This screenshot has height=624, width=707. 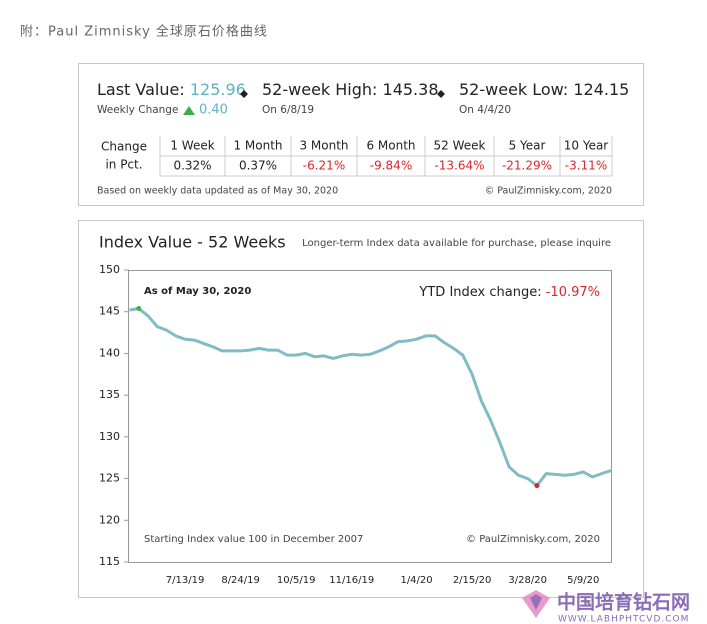 I want to click on y-tick-label: 140, so click(x=109, y=352).